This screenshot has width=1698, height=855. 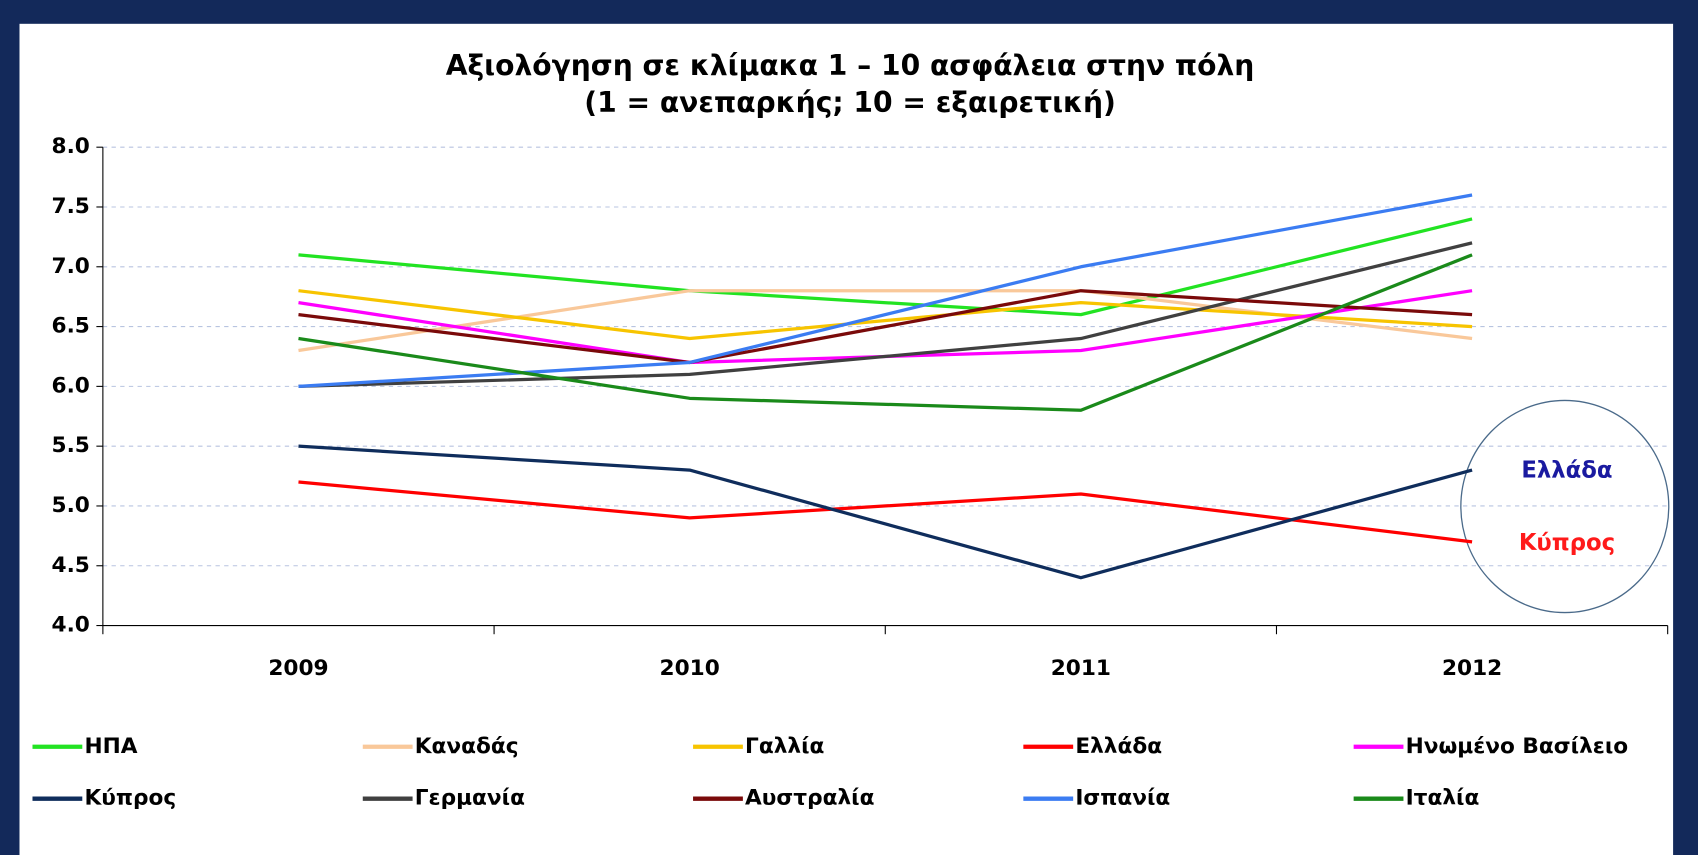 I want to click on y-tick-label: 7.0, so click(x=71, y=266).